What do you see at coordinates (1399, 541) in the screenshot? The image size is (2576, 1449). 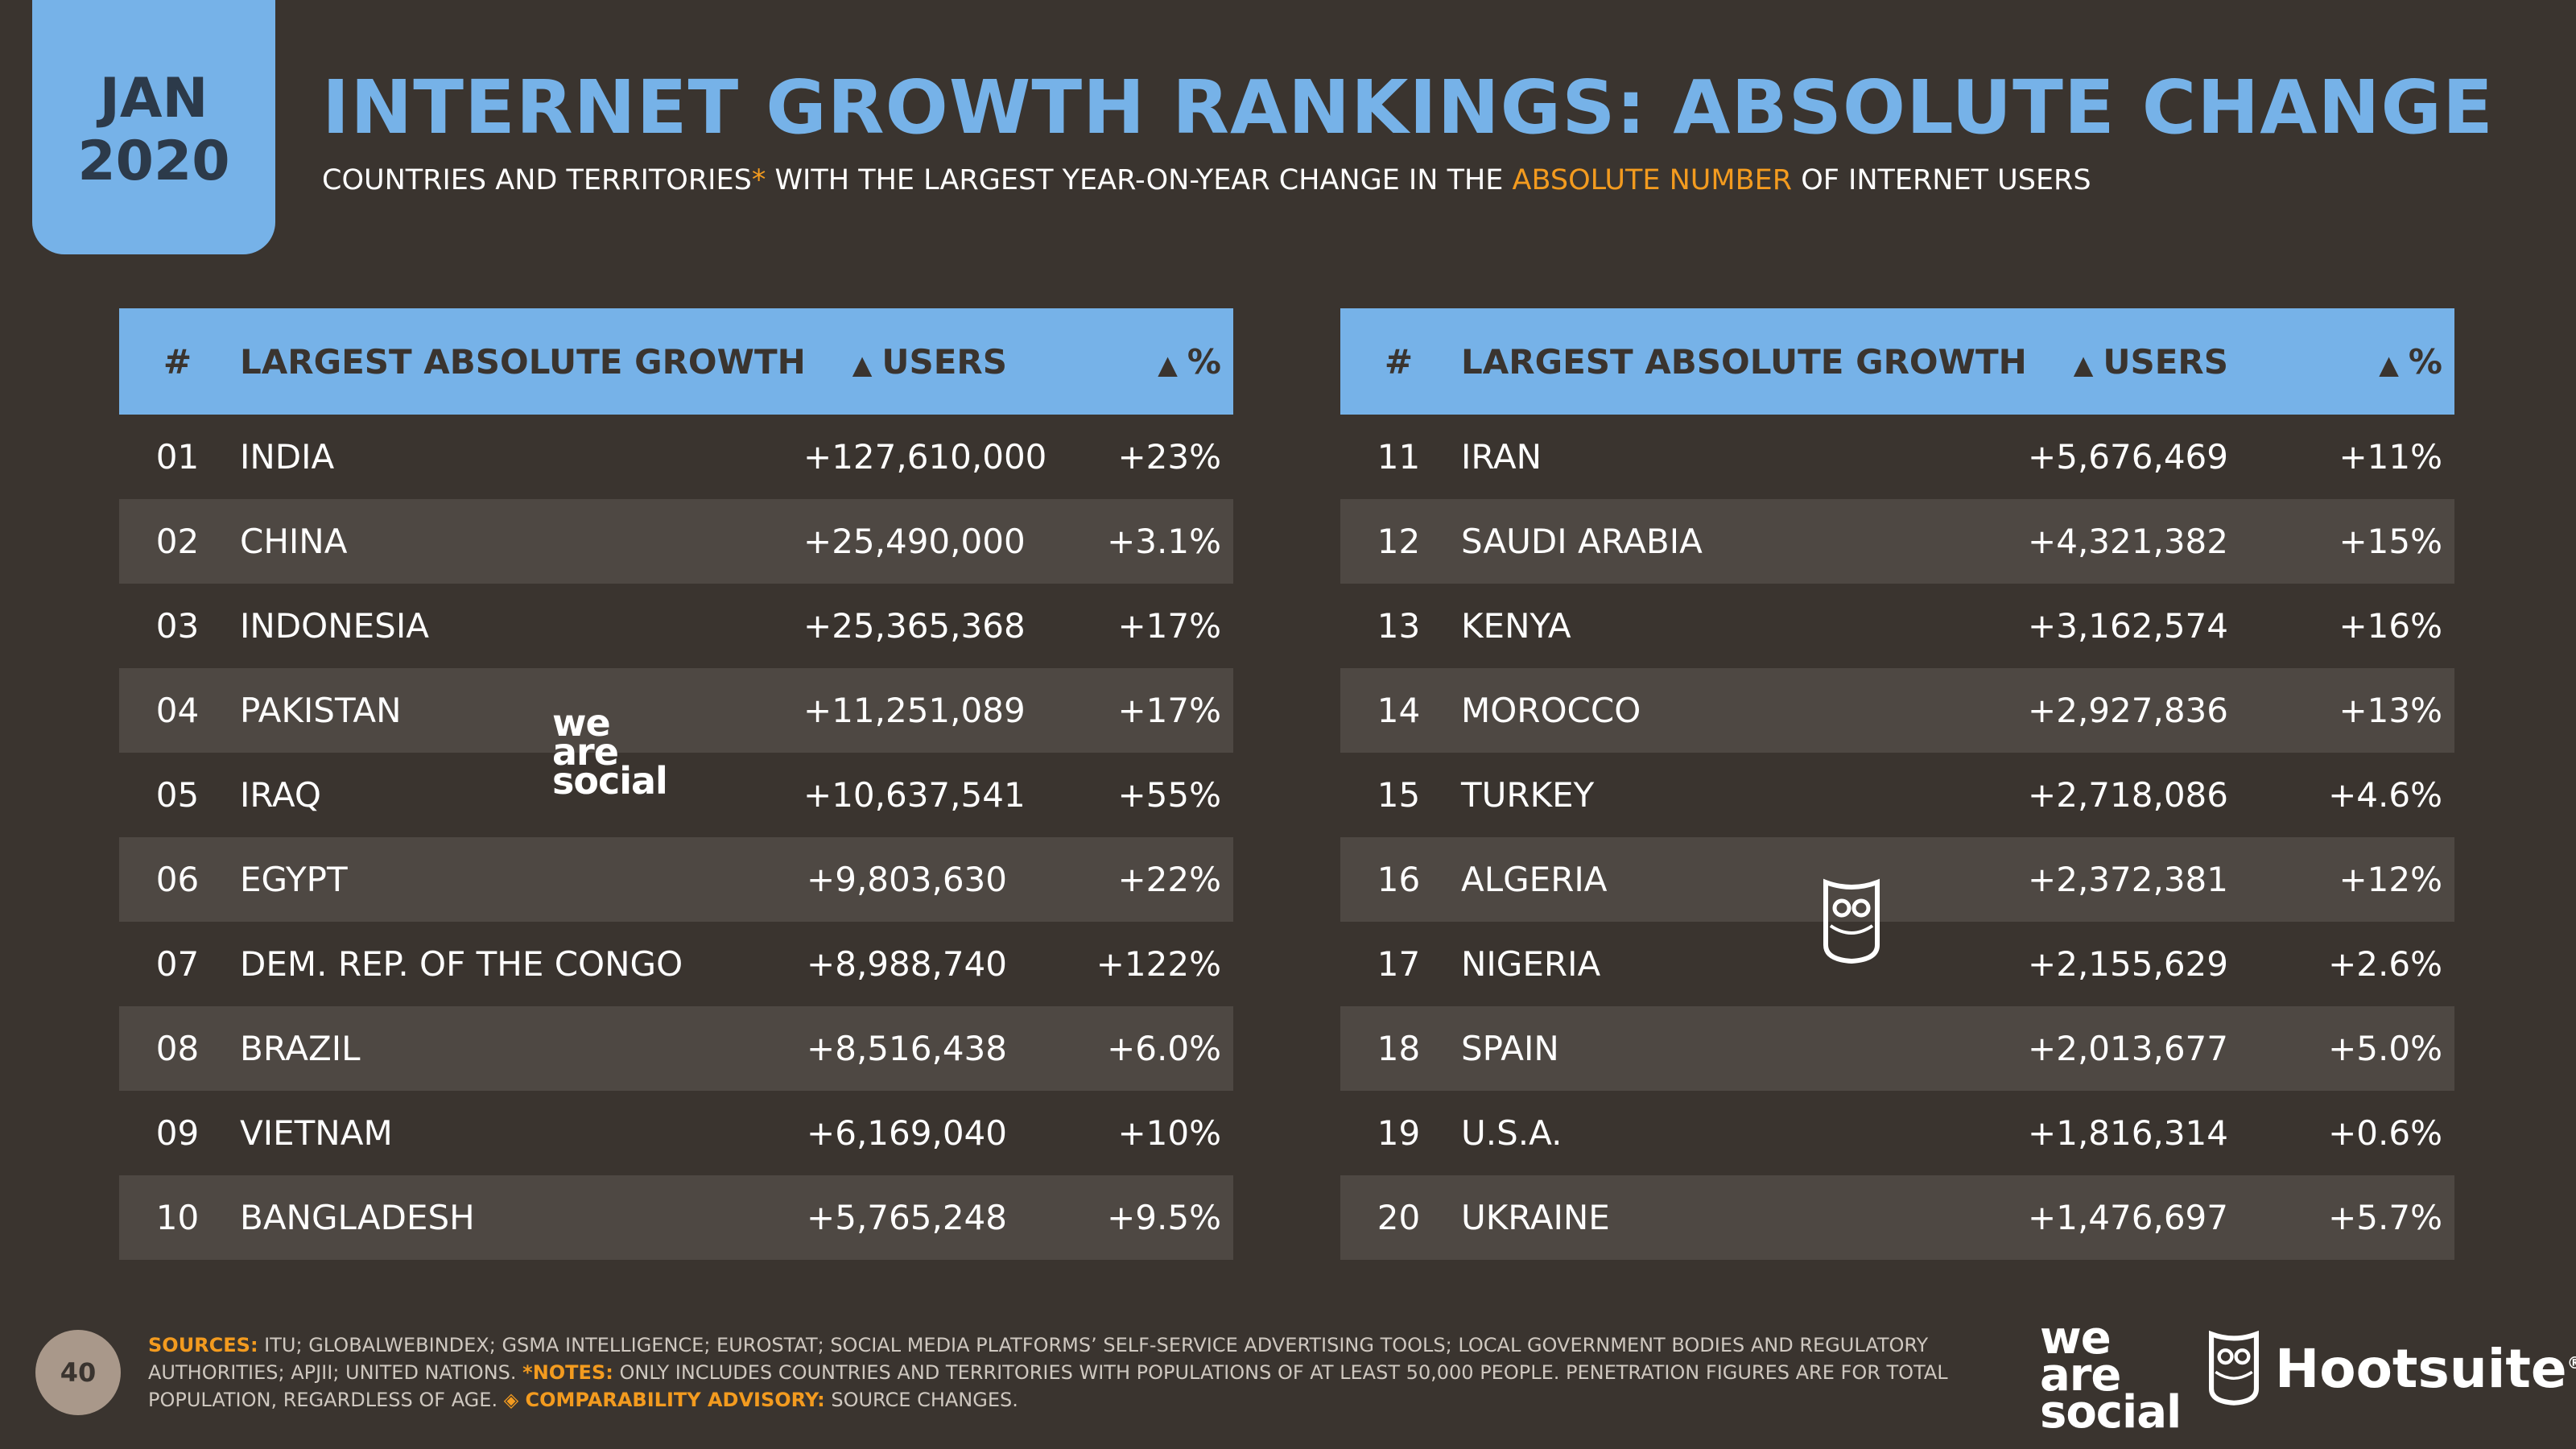 I see `rank-cell: 12` at bounding box center [1399, 541].